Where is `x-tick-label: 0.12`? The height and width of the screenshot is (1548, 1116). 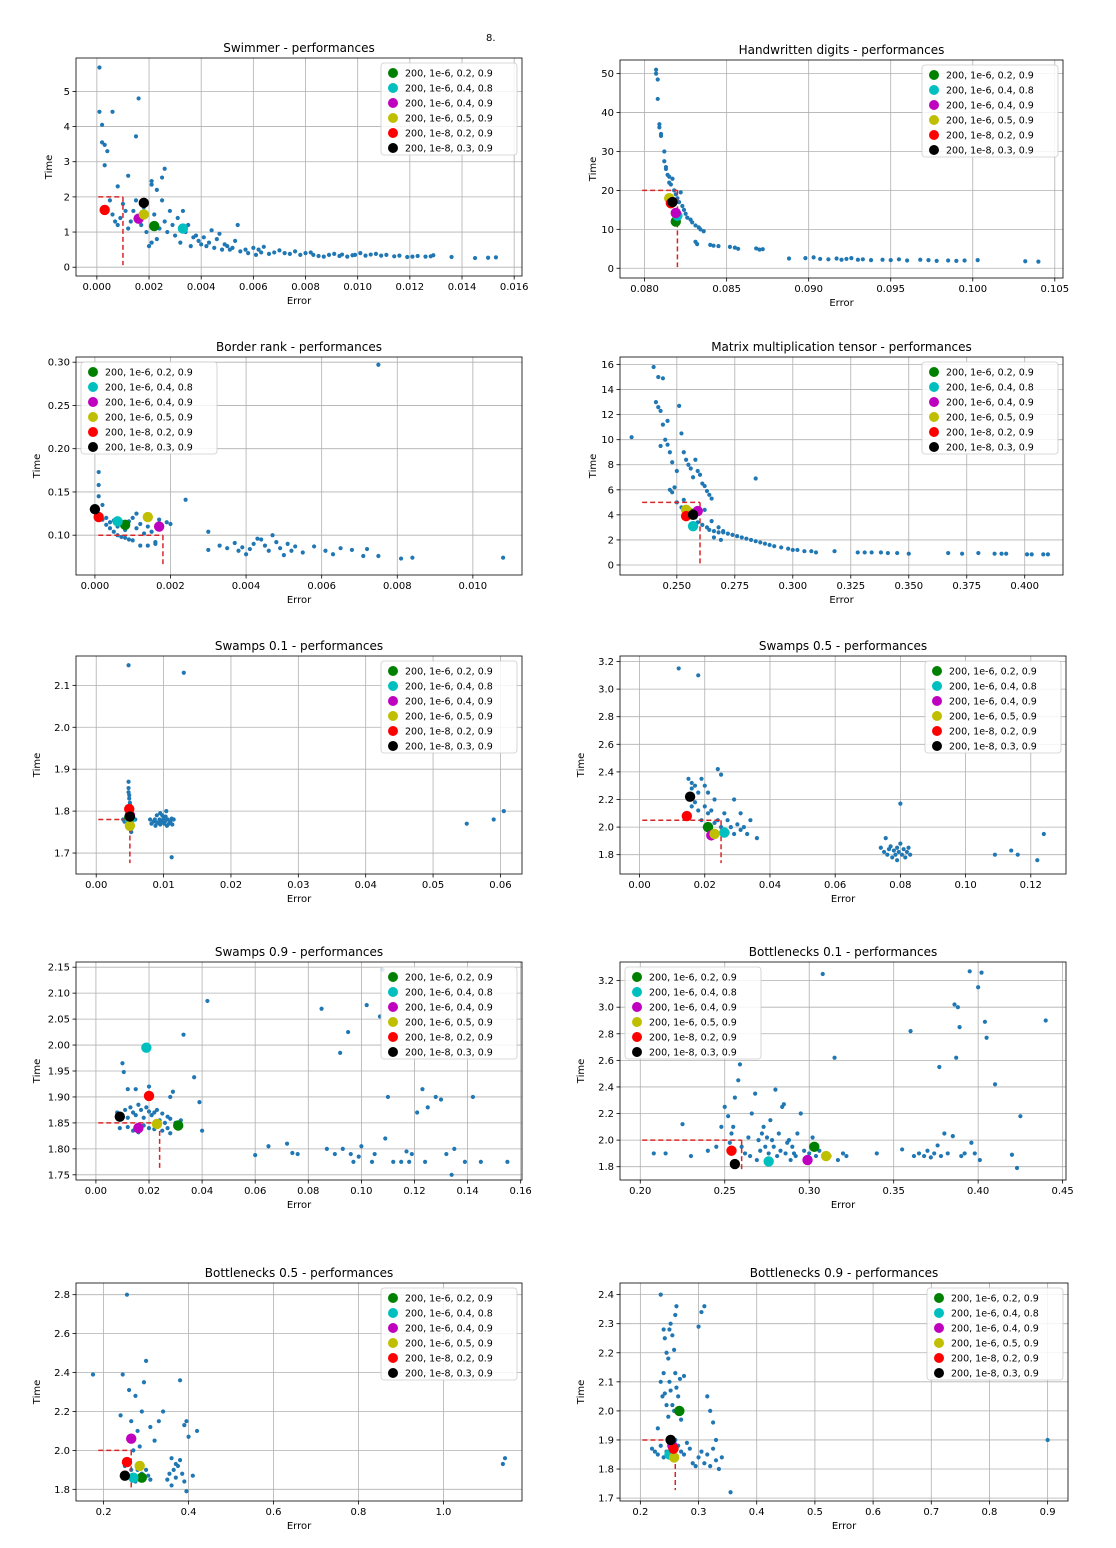 x-tick-label: 0.12 is located at coordinates (414, 1191).